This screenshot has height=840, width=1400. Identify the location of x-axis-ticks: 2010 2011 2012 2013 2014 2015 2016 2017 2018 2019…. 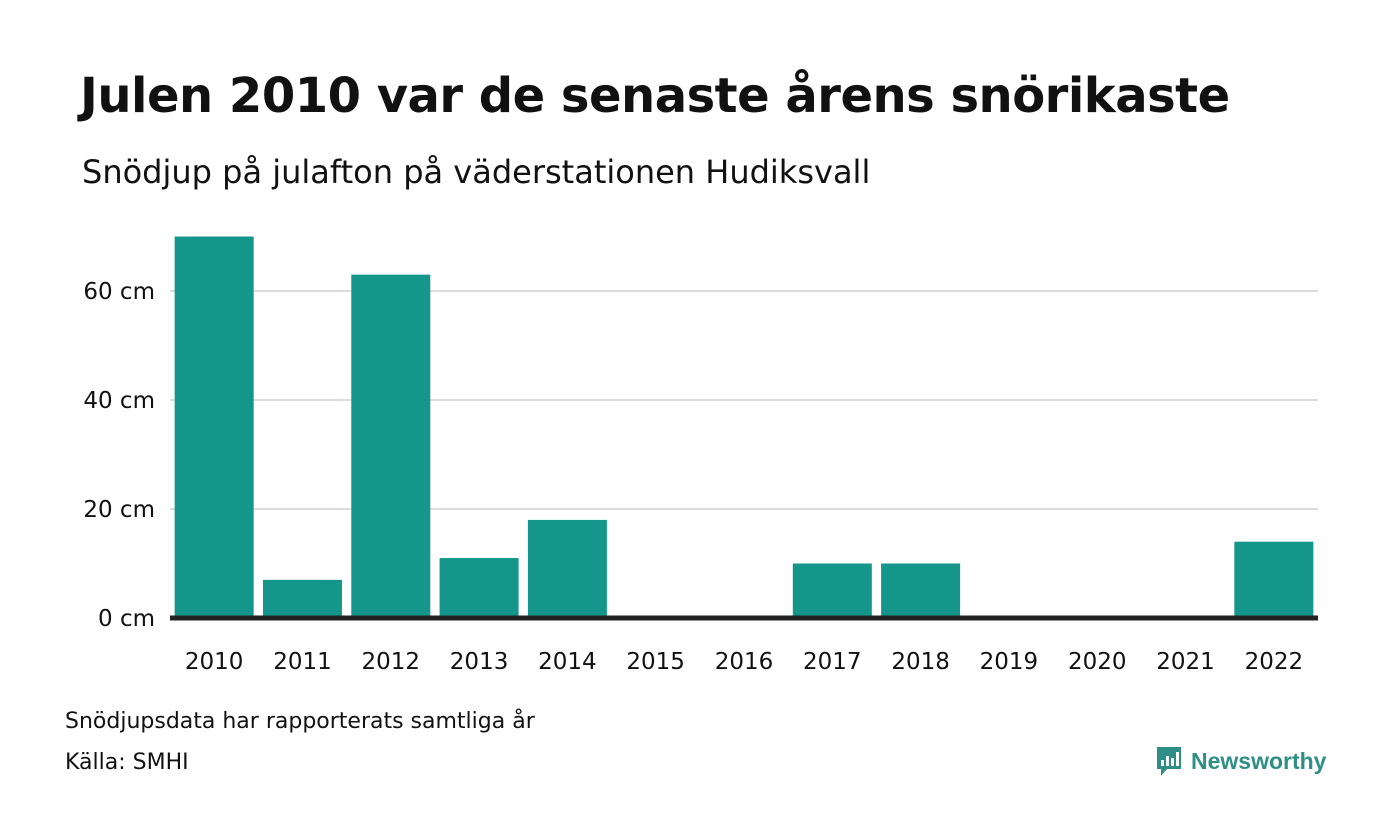
(744, 662).